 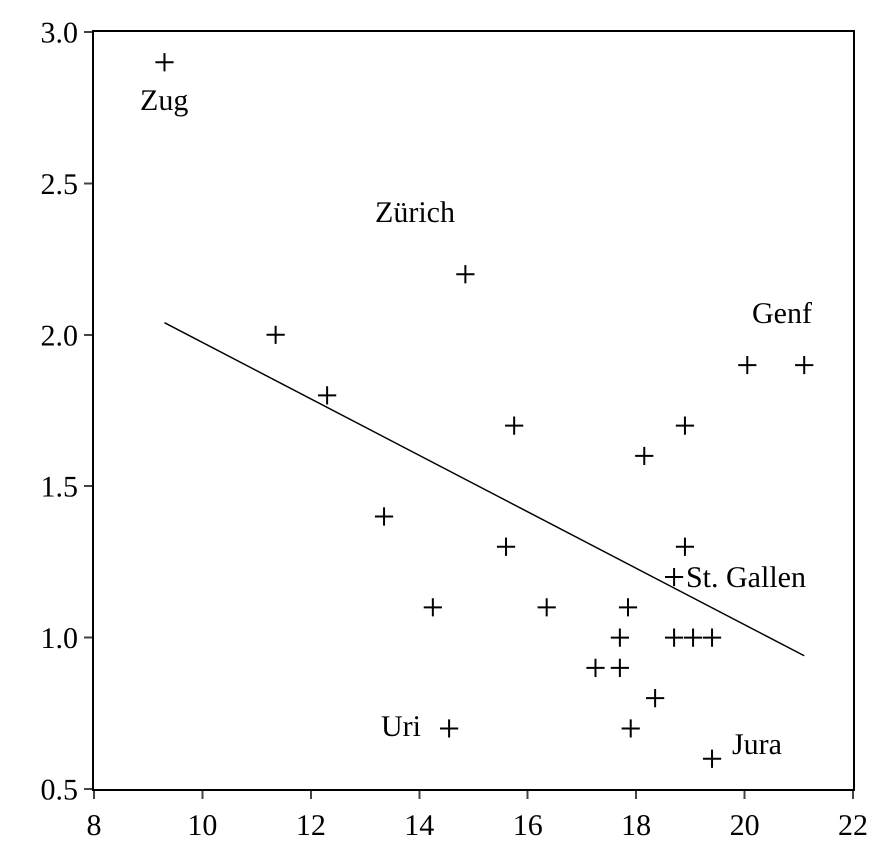 I want to click on annotation: St. Gallen, so click(x=746, y=577).